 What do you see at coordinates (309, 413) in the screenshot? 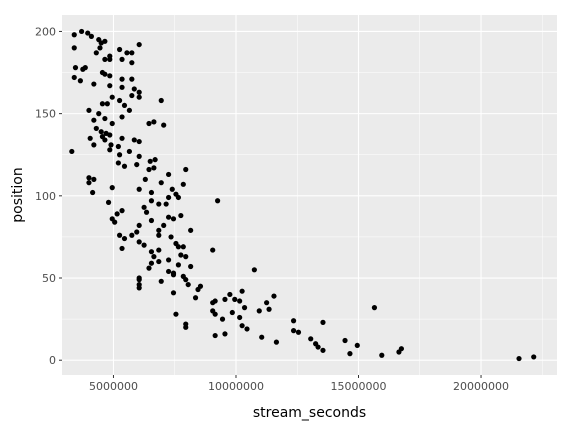
I see `x-axis-title: stream_seconds` at bounding box center [309, 413].